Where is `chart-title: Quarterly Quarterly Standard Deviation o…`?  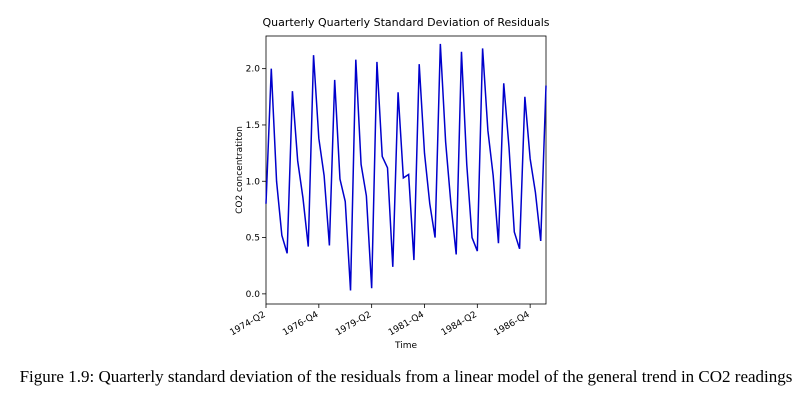 chart-title: Quarterly Quarterly Standard Deviation o… is located at coordinates (405, 22).